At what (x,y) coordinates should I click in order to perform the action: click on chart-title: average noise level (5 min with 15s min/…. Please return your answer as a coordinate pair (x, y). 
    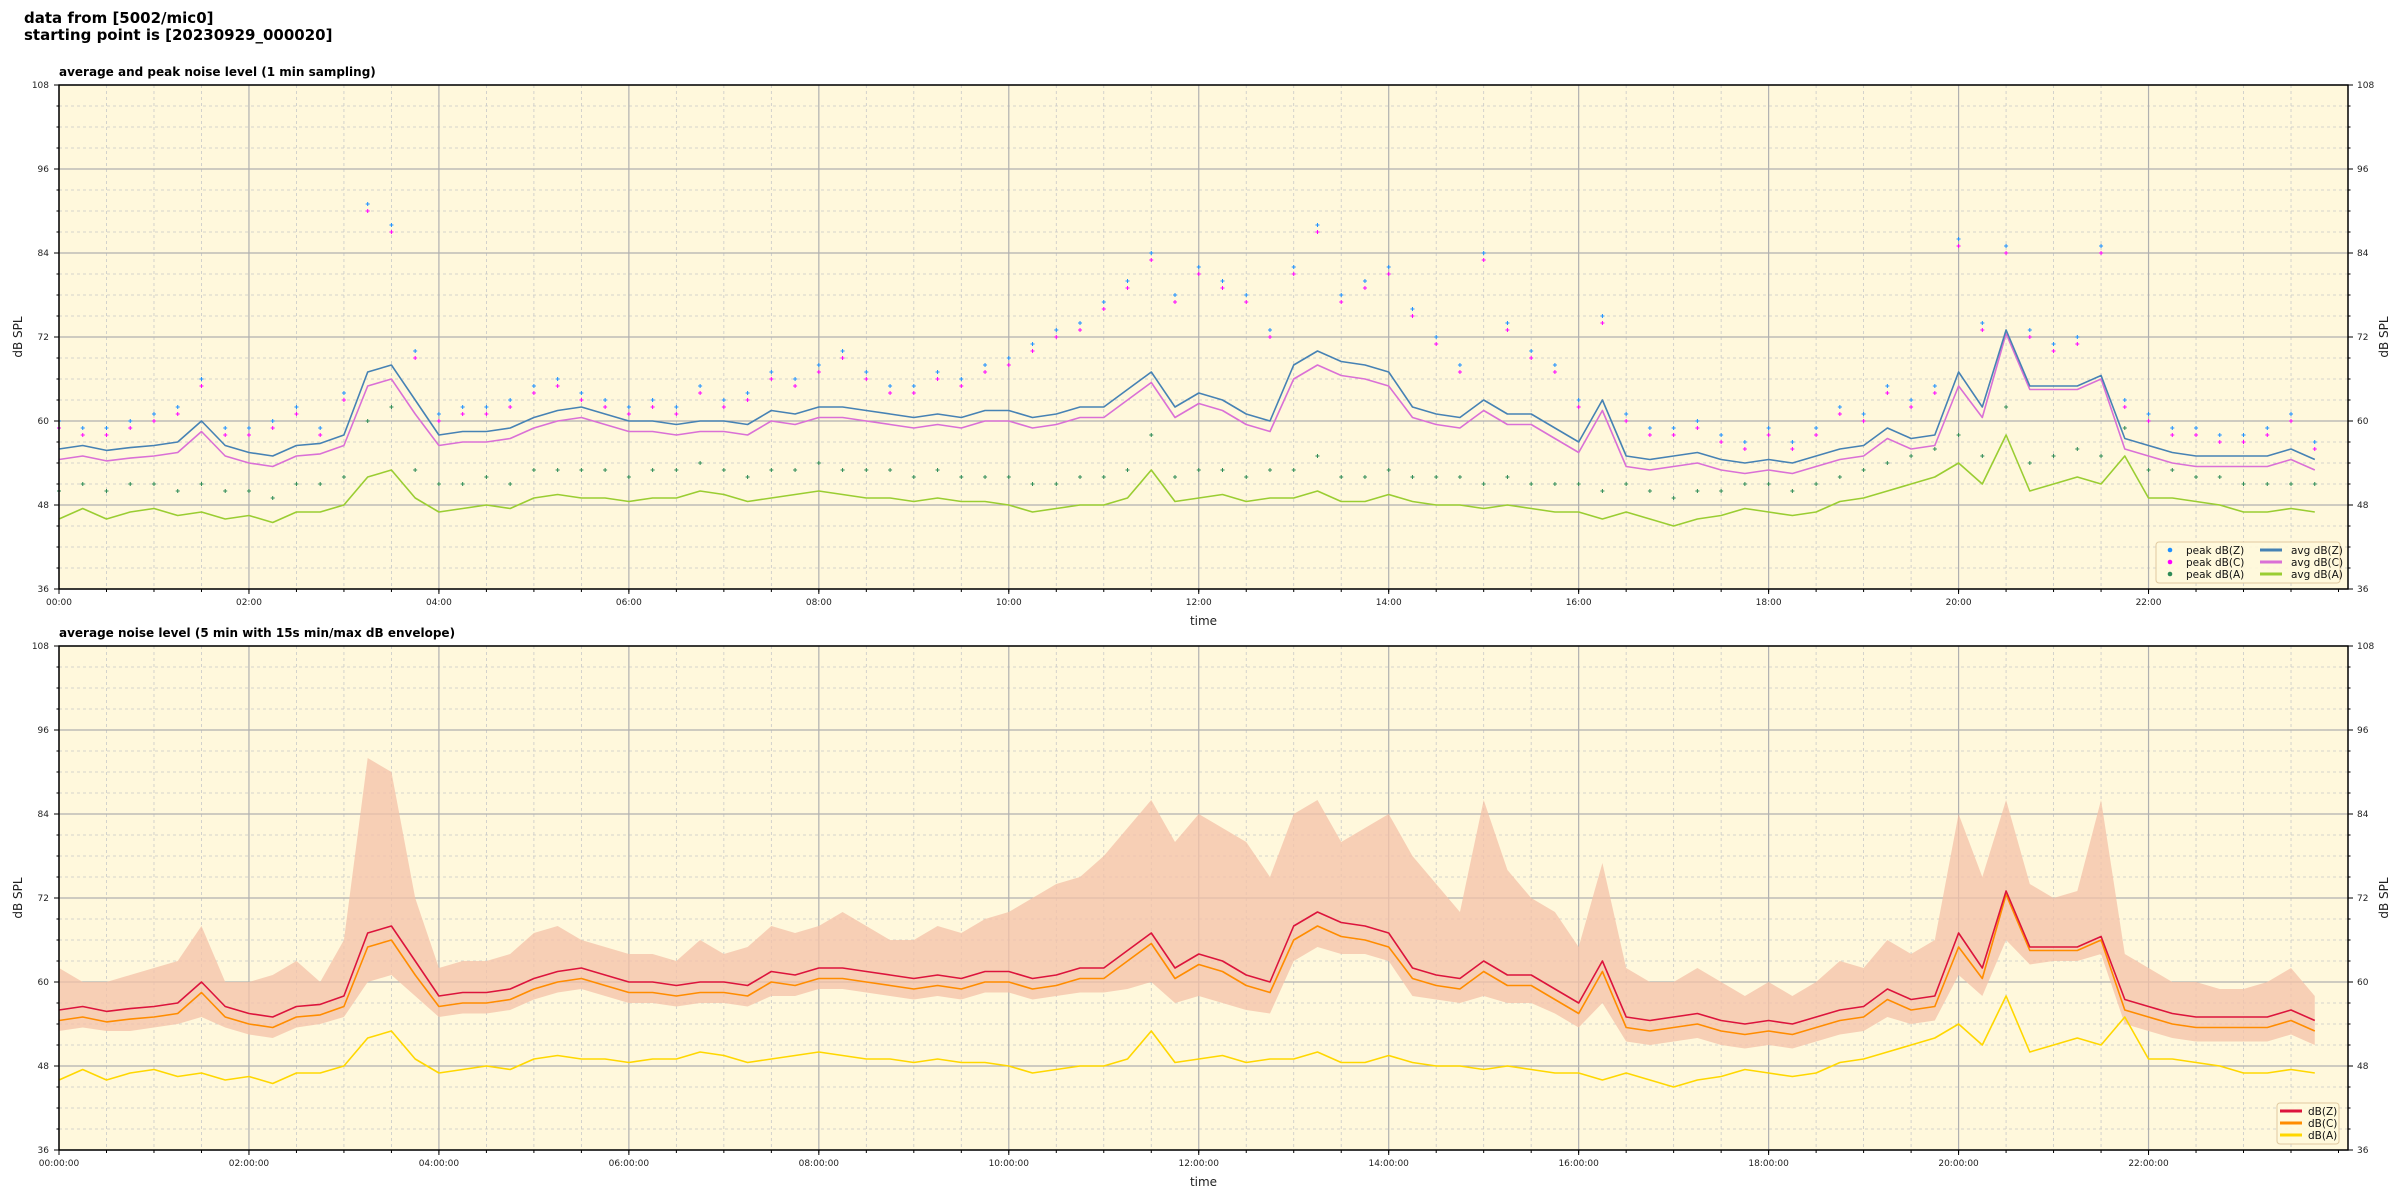
    Looking at the image, I should click on (257, 633).